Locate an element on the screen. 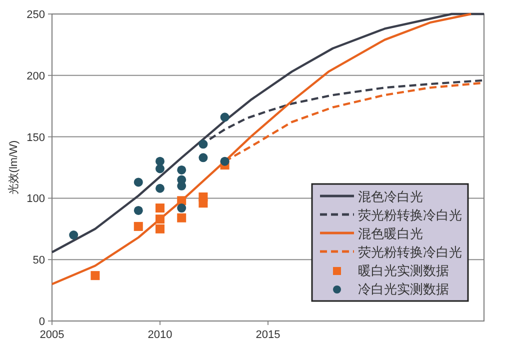 This screenshot has width=511, height=350. y-tick-label: 200 is located at coordinates (35, 76).